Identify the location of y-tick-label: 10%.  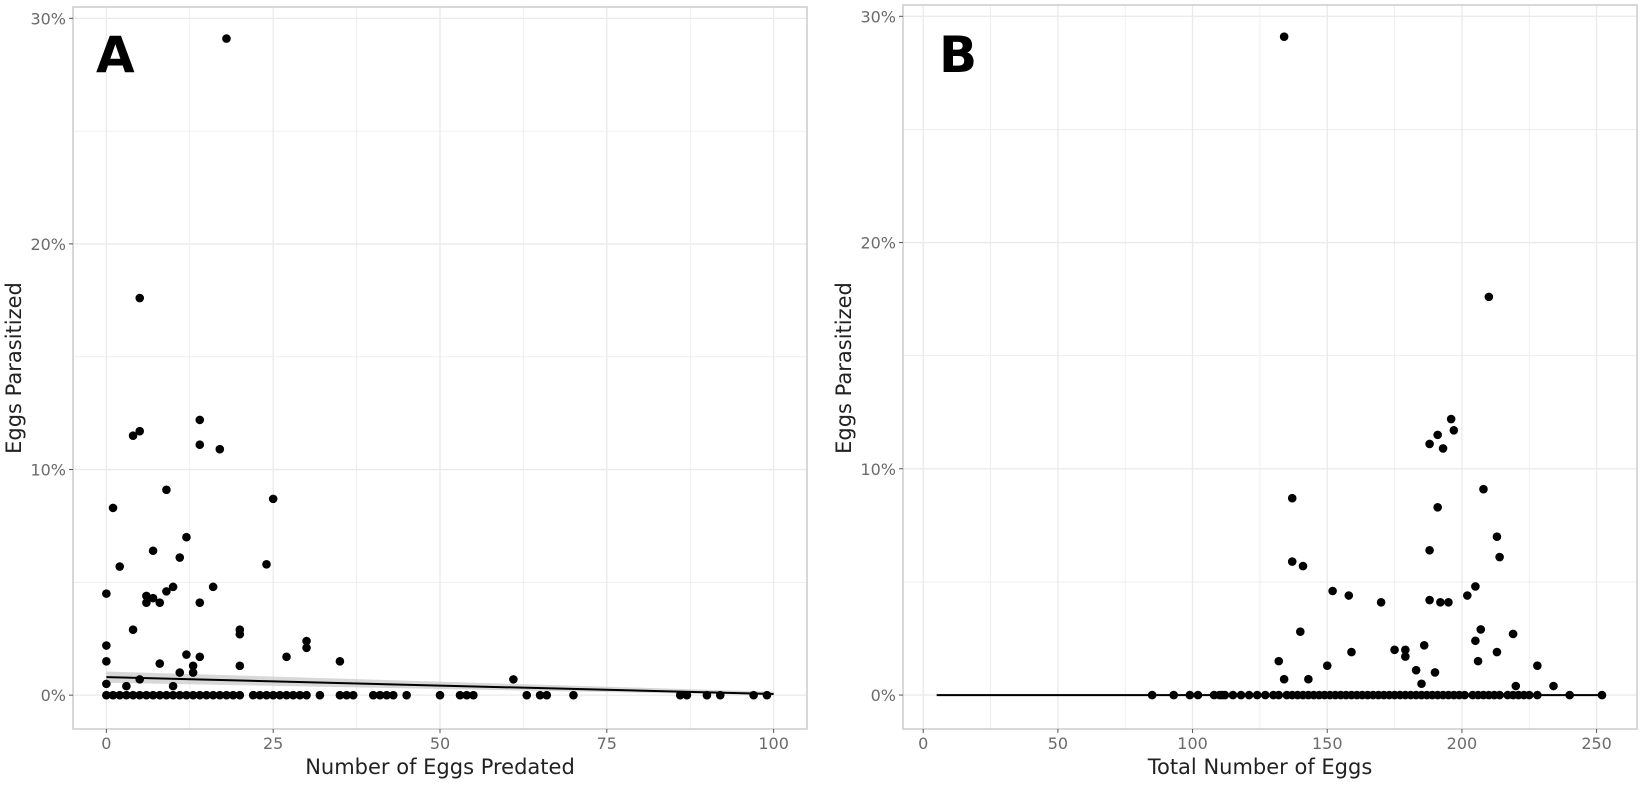
(878, 469).